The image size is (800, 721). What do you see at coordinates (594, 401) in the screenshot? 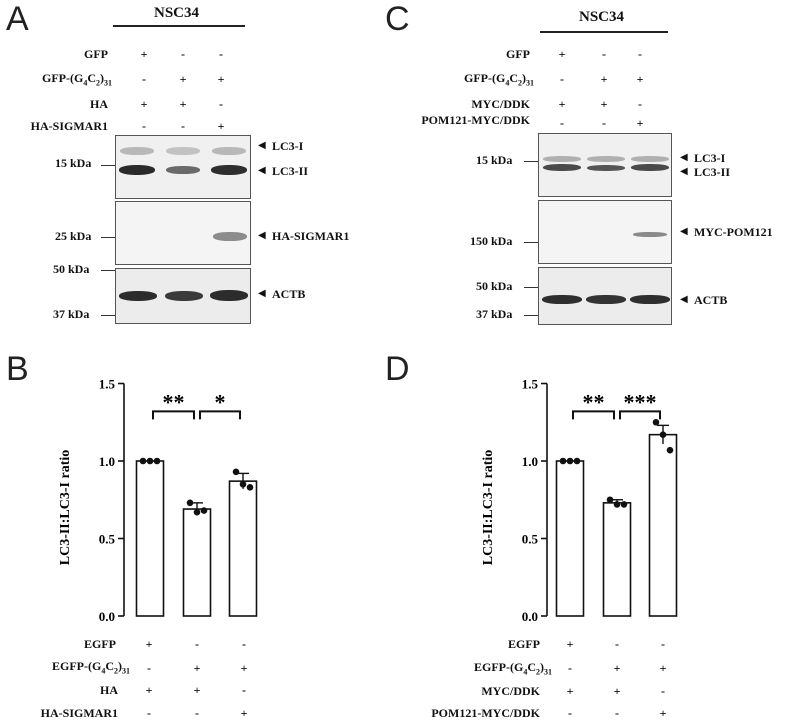
I see `significance-label: **` at bounding box center [594, 401].